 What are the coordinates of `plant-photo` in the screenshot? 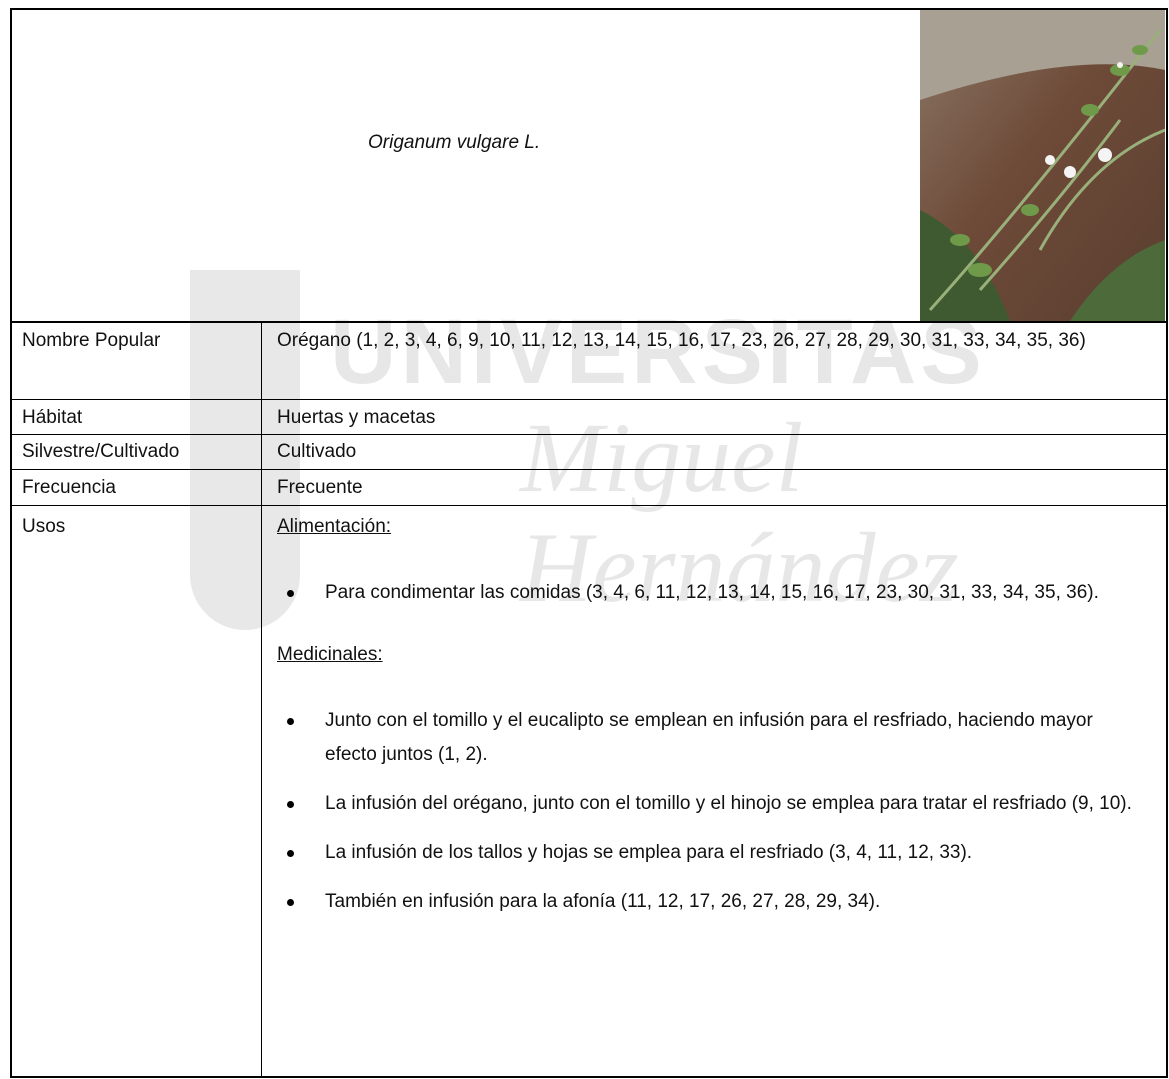 It's located at (1042, 165).